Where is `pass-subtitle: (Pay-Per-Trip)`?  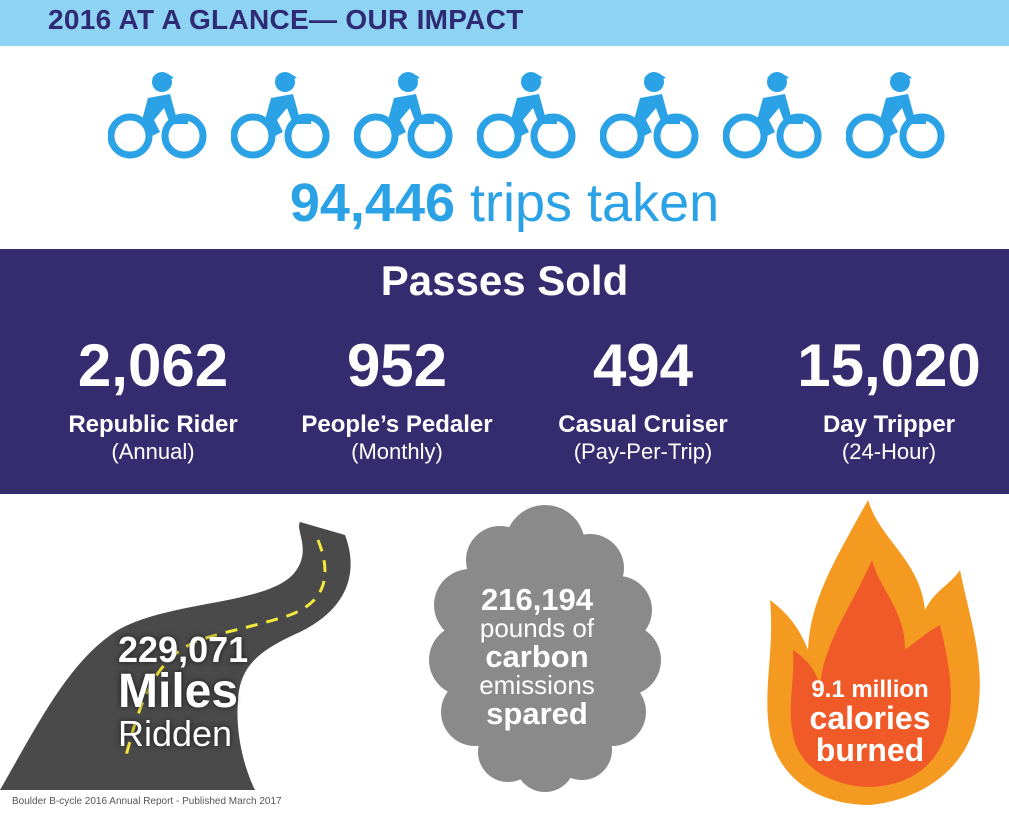
pass-subtitle: (Pay-Per-Trip) is located at coordinates (643, 451).